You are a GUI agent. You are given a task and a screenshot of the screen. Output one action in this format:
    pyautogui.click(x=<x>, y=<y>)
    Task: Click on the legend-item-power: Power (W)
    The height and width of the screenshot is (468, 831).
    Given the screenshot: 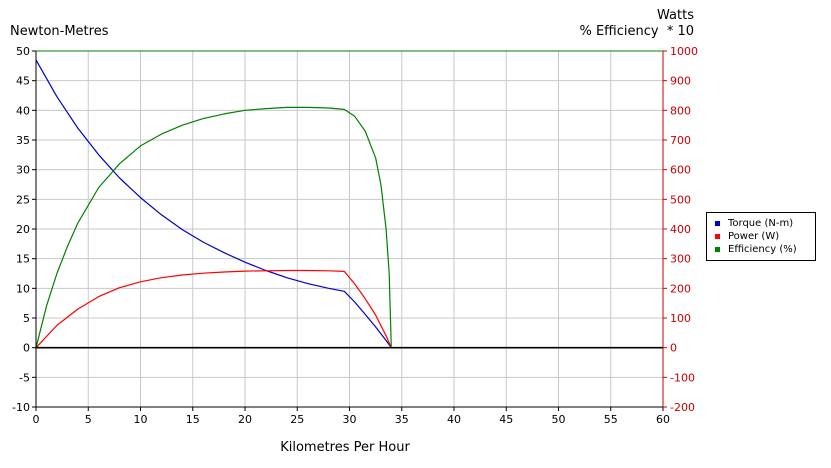 What is the action you would take?
    pyautogui.click(x=765, y=236)
    